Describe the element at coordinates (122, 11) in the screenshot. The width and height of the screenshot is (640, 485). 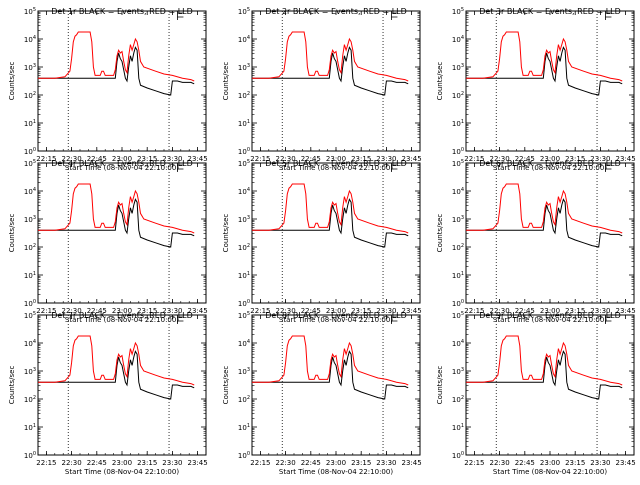
I see `panel-title: Det 1r BLACK = Events, RED = LLD` at that location.